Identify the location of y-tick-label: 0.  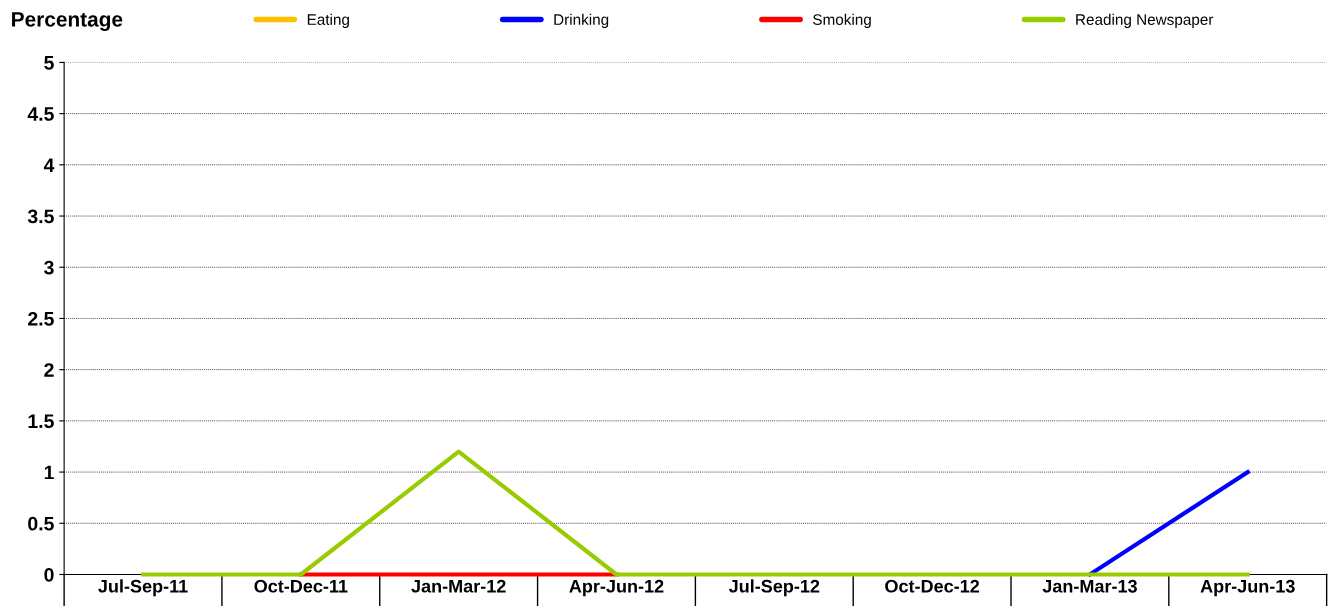
(49, 574).